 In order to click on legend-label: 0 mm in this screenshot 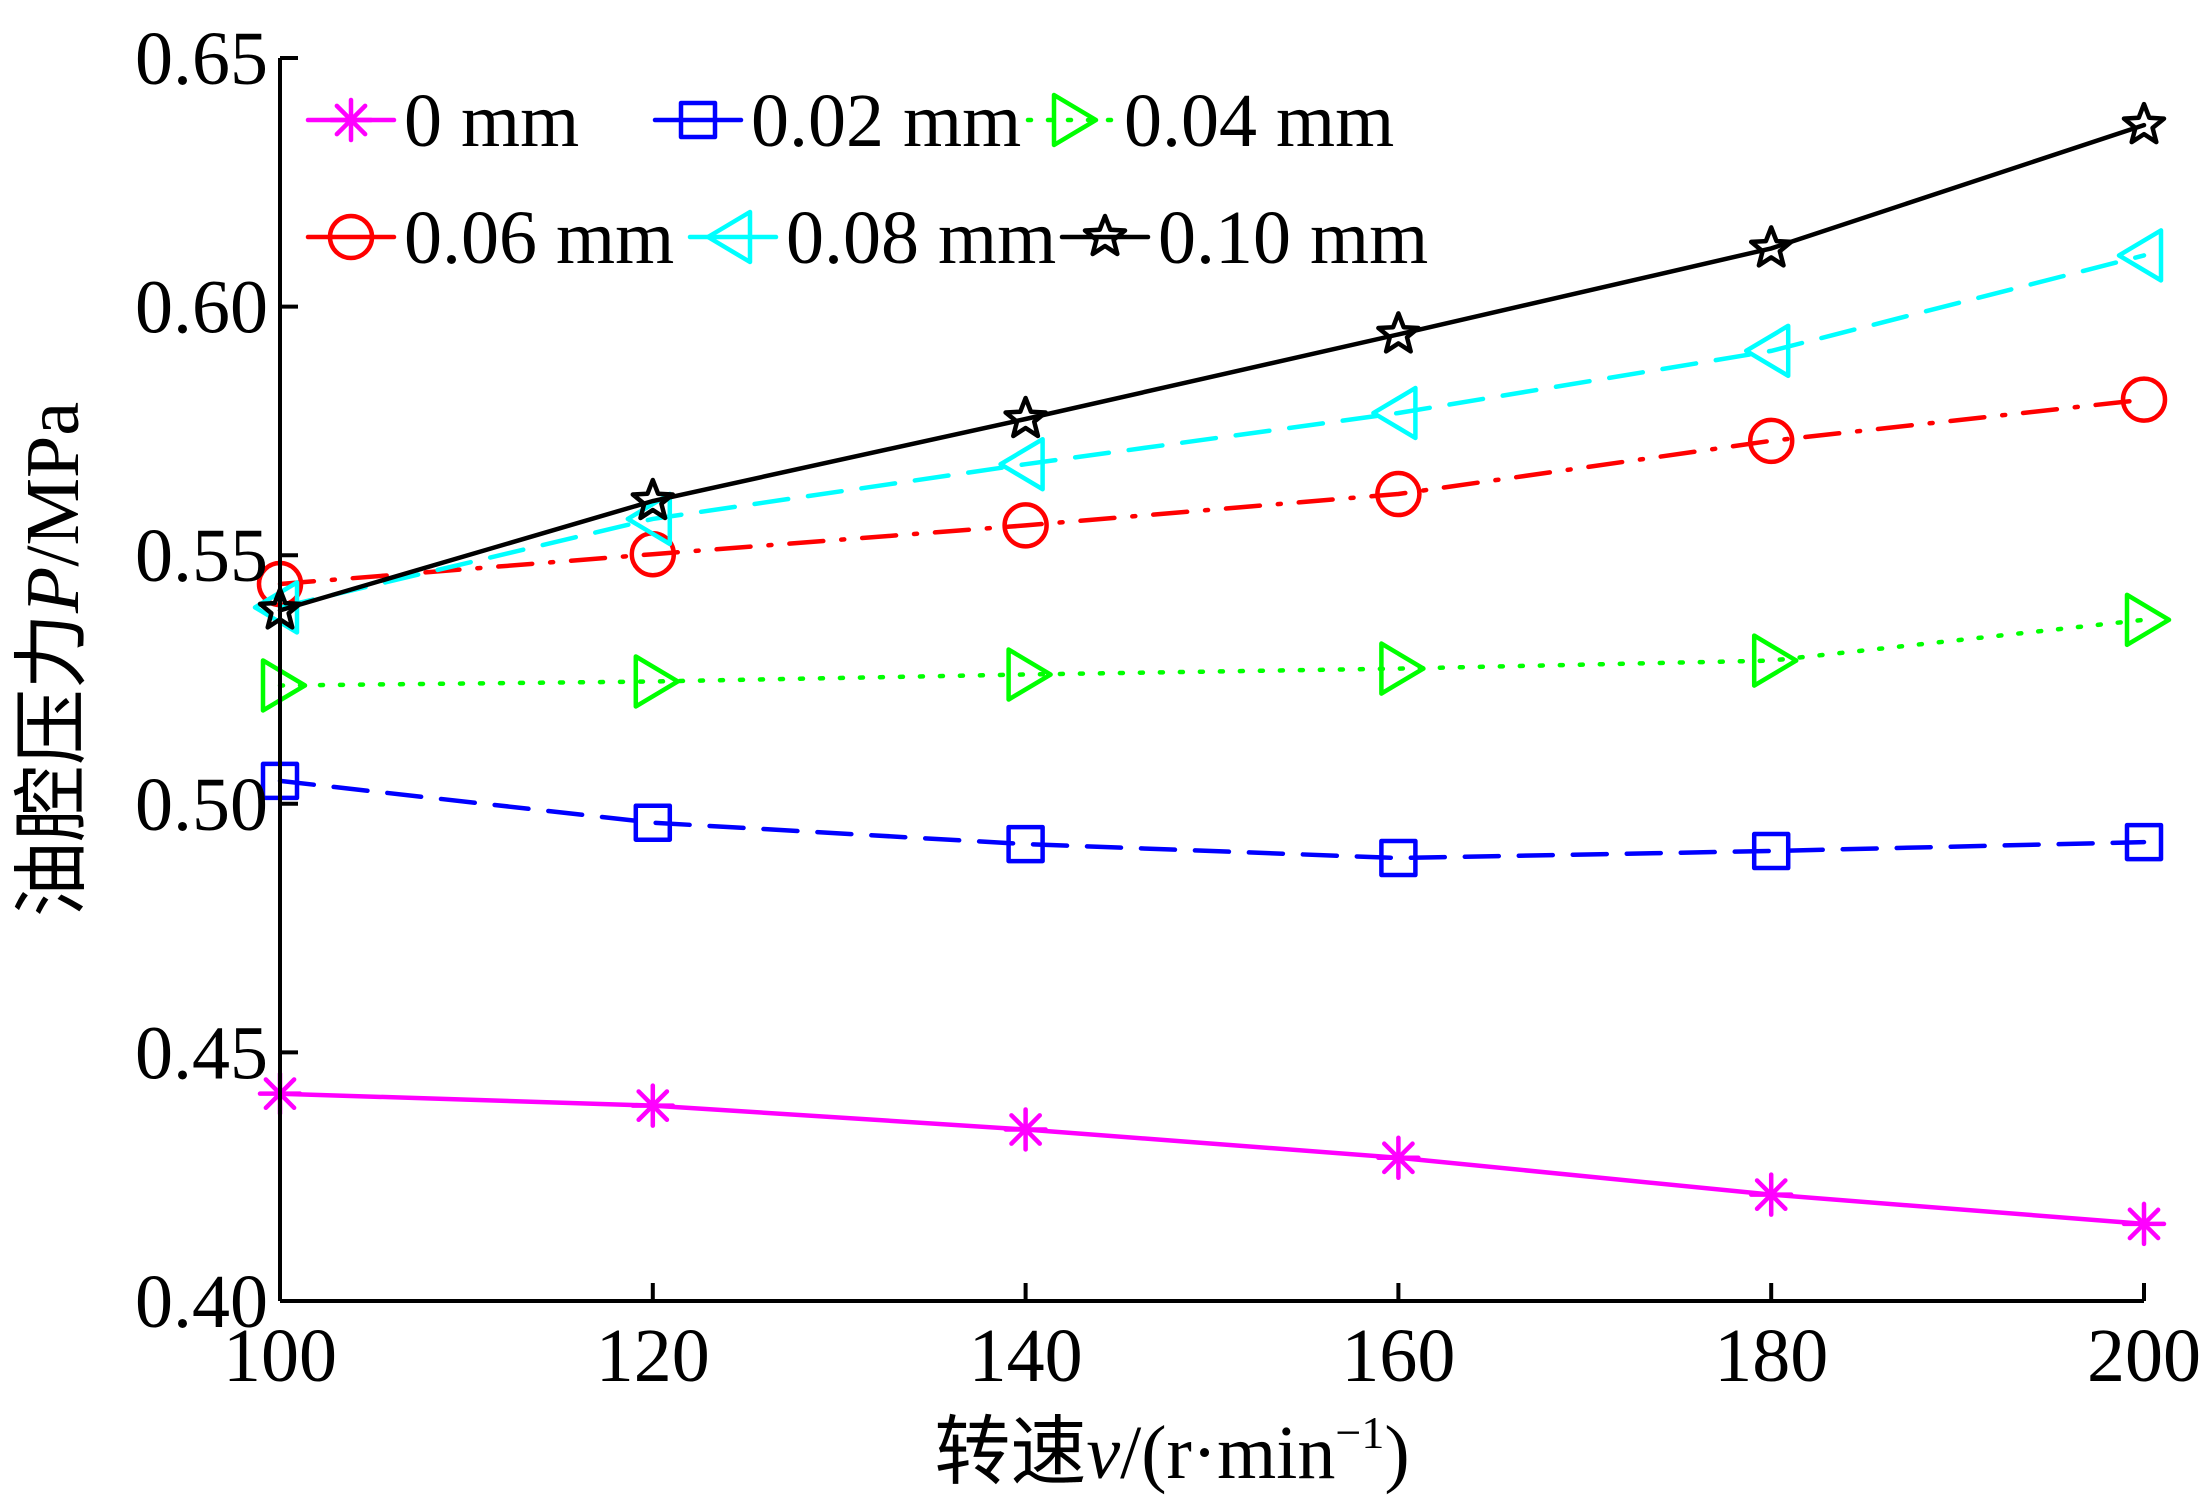, I will do `click(491, 121)`.